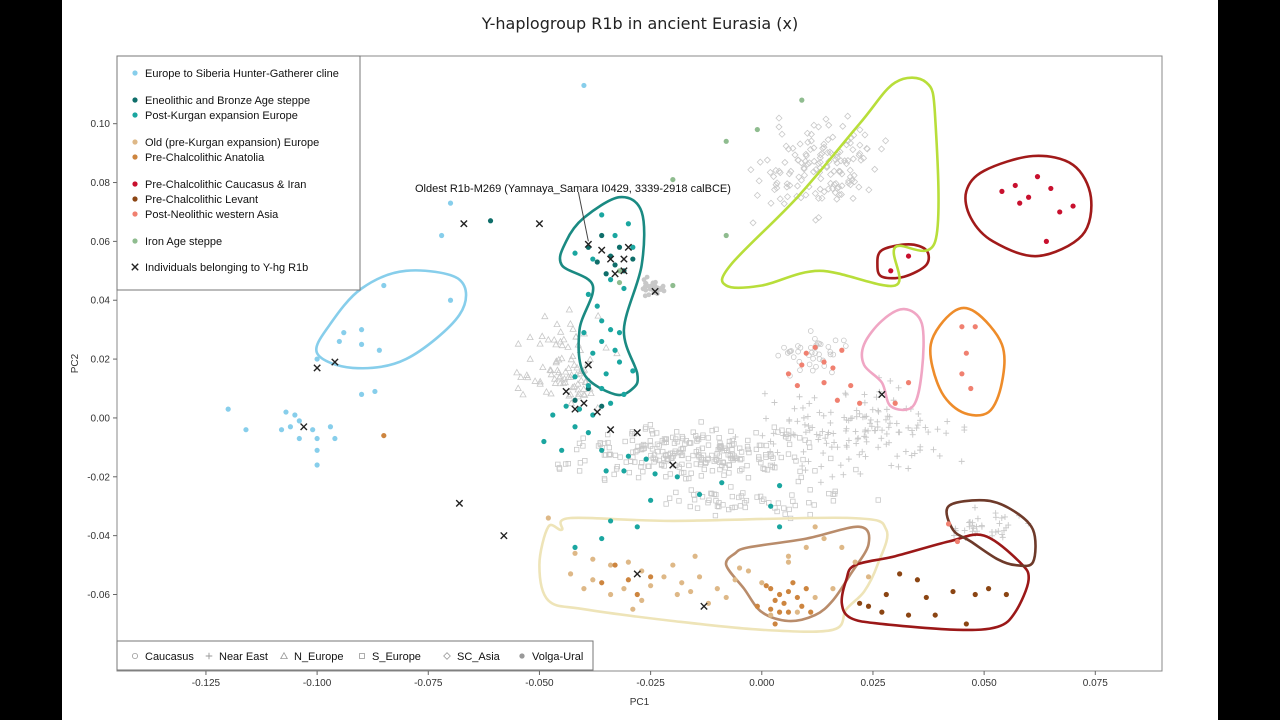  What do you see at coordinates (183, 242) in the screenshot?
I see `legend-label: Iron Age steppe` at bounding box center [183, 242].